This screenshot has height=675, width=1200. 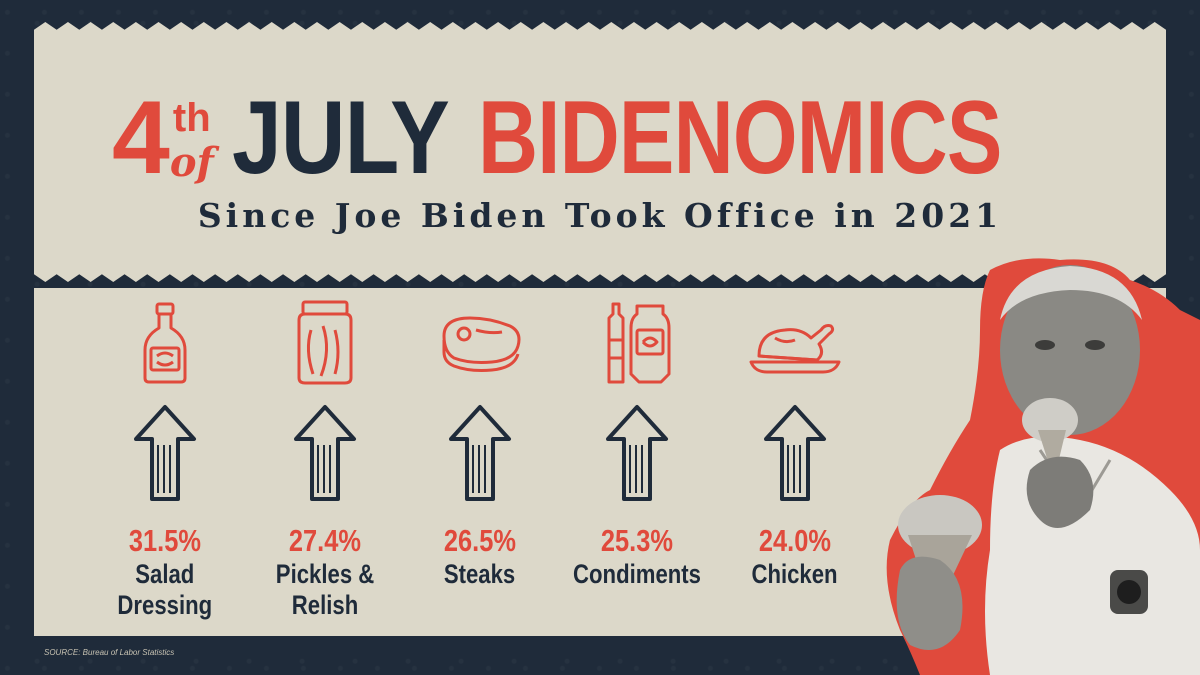 I want to click on item-label: Condiments, so click(x=637, y=574).